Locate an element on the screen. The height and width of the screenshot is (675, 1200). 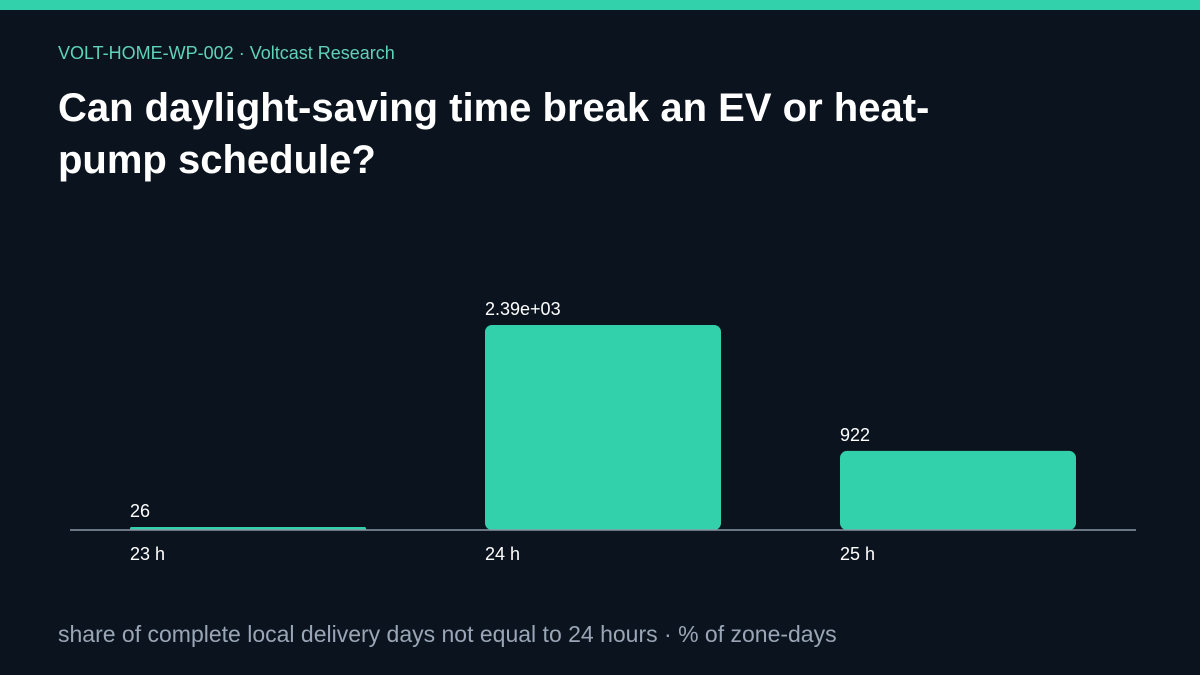
bar-24h is located at coordinates (603, 427).